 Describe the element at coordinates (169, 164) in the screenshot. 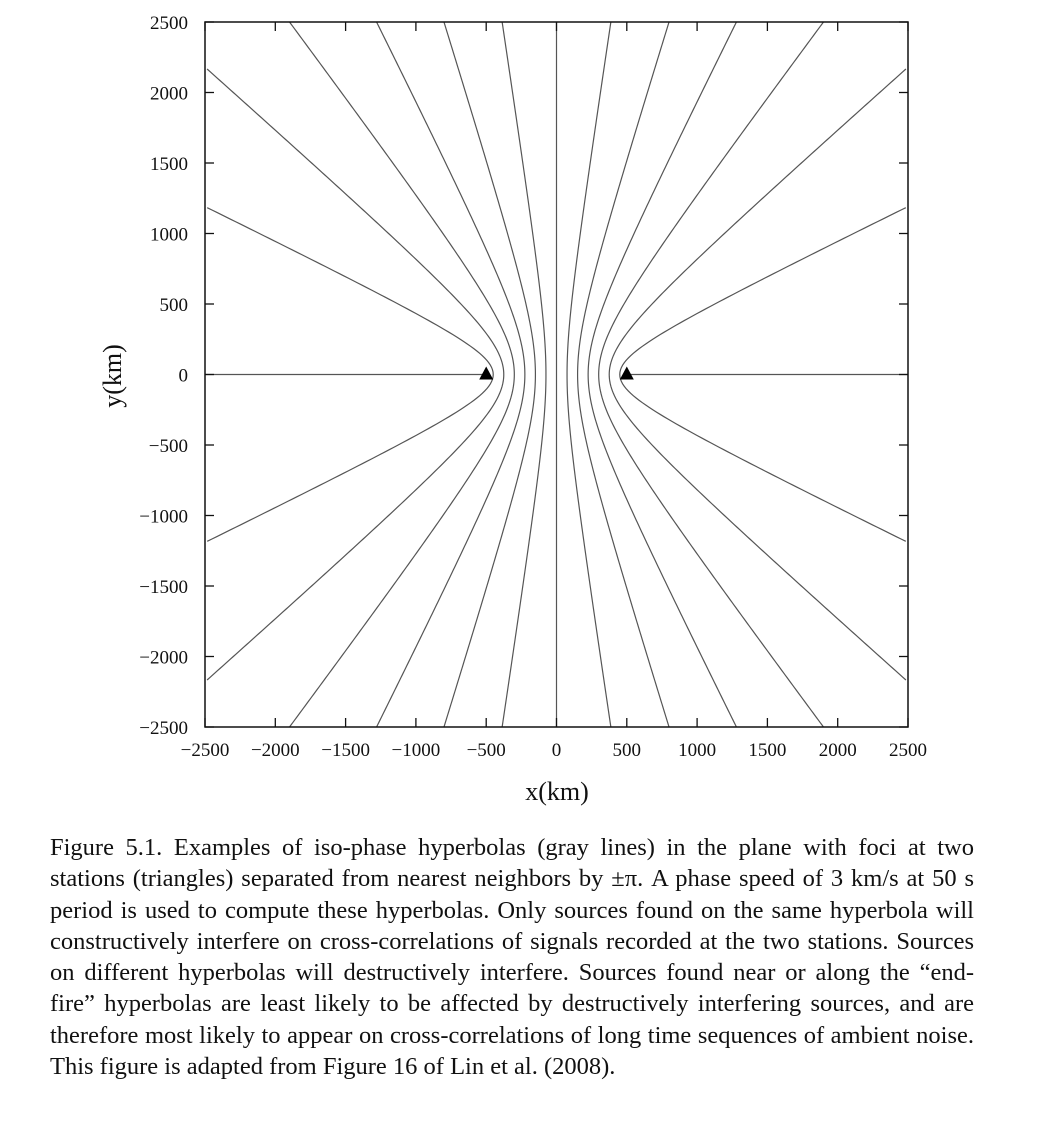

I see `y-tick-label: 1500` at that location.